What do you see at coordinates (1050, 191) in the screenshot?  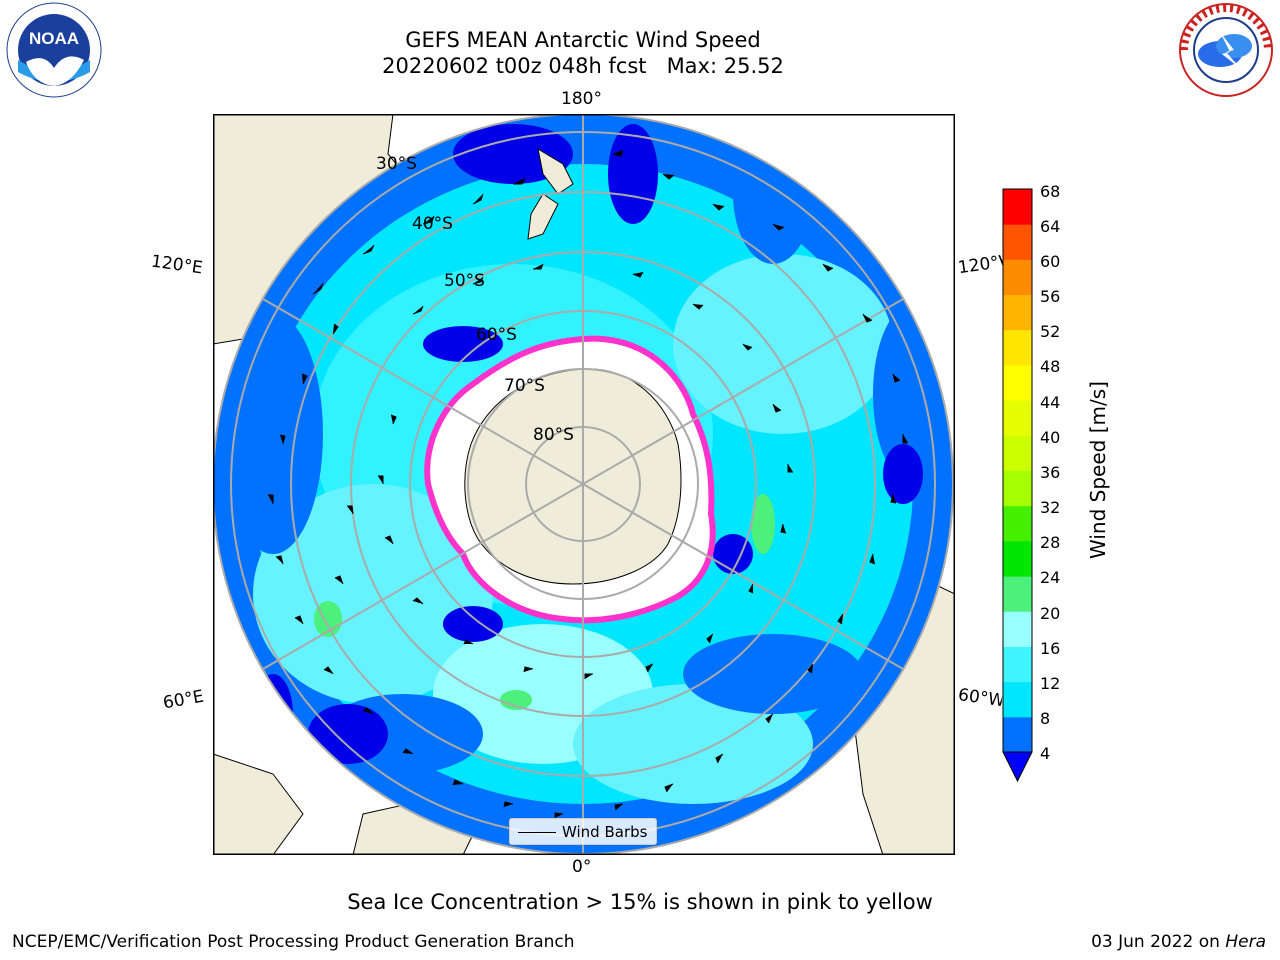 I see `colorbar-tick: 68` at bounding box center [1050, 191].